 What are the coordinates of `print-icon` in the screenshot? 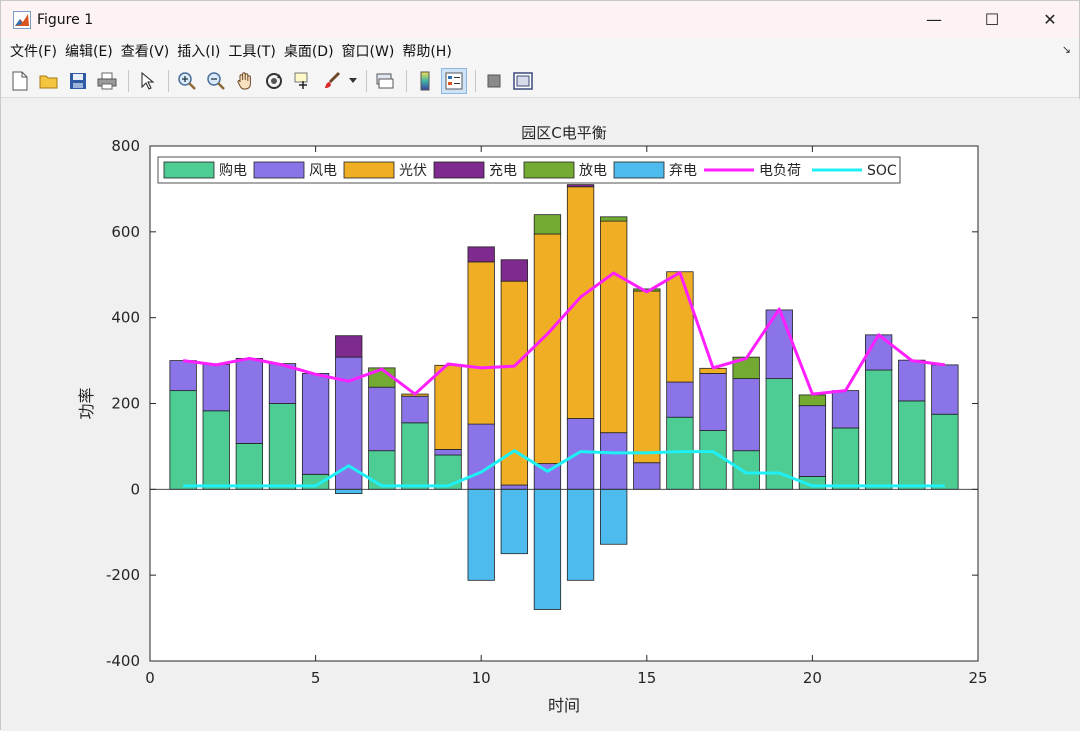 It's located at (107, 81).